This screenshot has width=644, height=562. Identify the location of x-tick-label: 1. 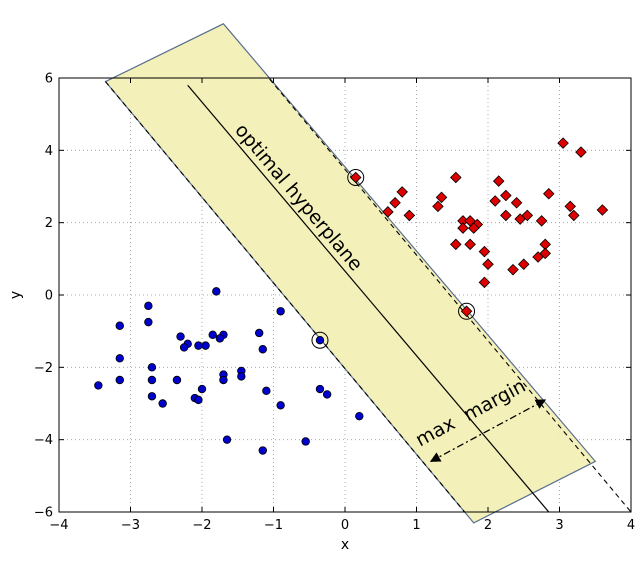
(416, 525).